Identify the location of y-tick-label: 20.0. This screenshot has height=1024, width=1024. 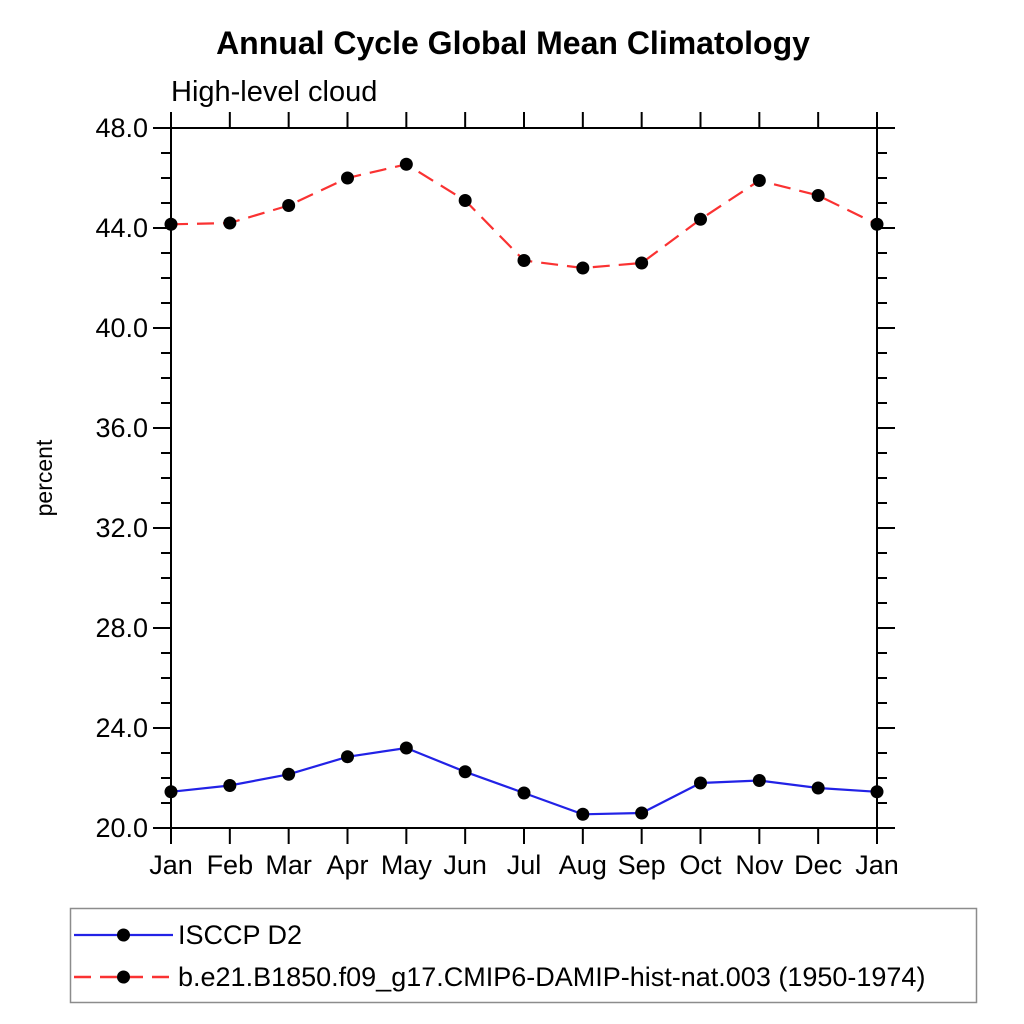
(121, 828).